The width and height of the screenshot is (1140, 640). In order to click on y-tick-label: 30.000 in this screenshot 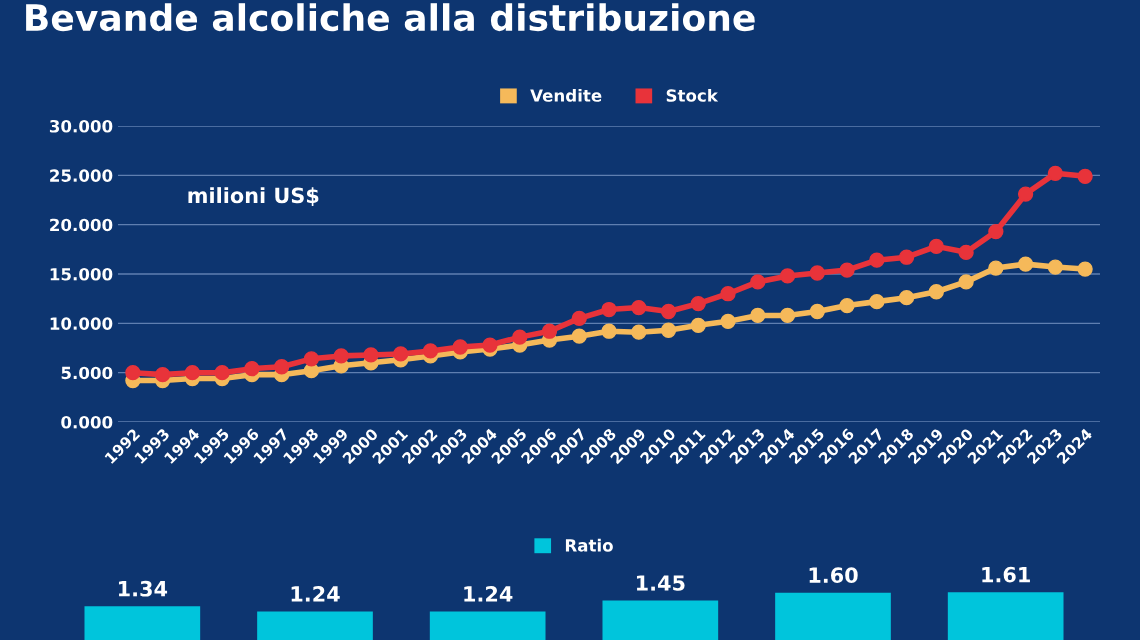, I will do `click(81, 126)`.